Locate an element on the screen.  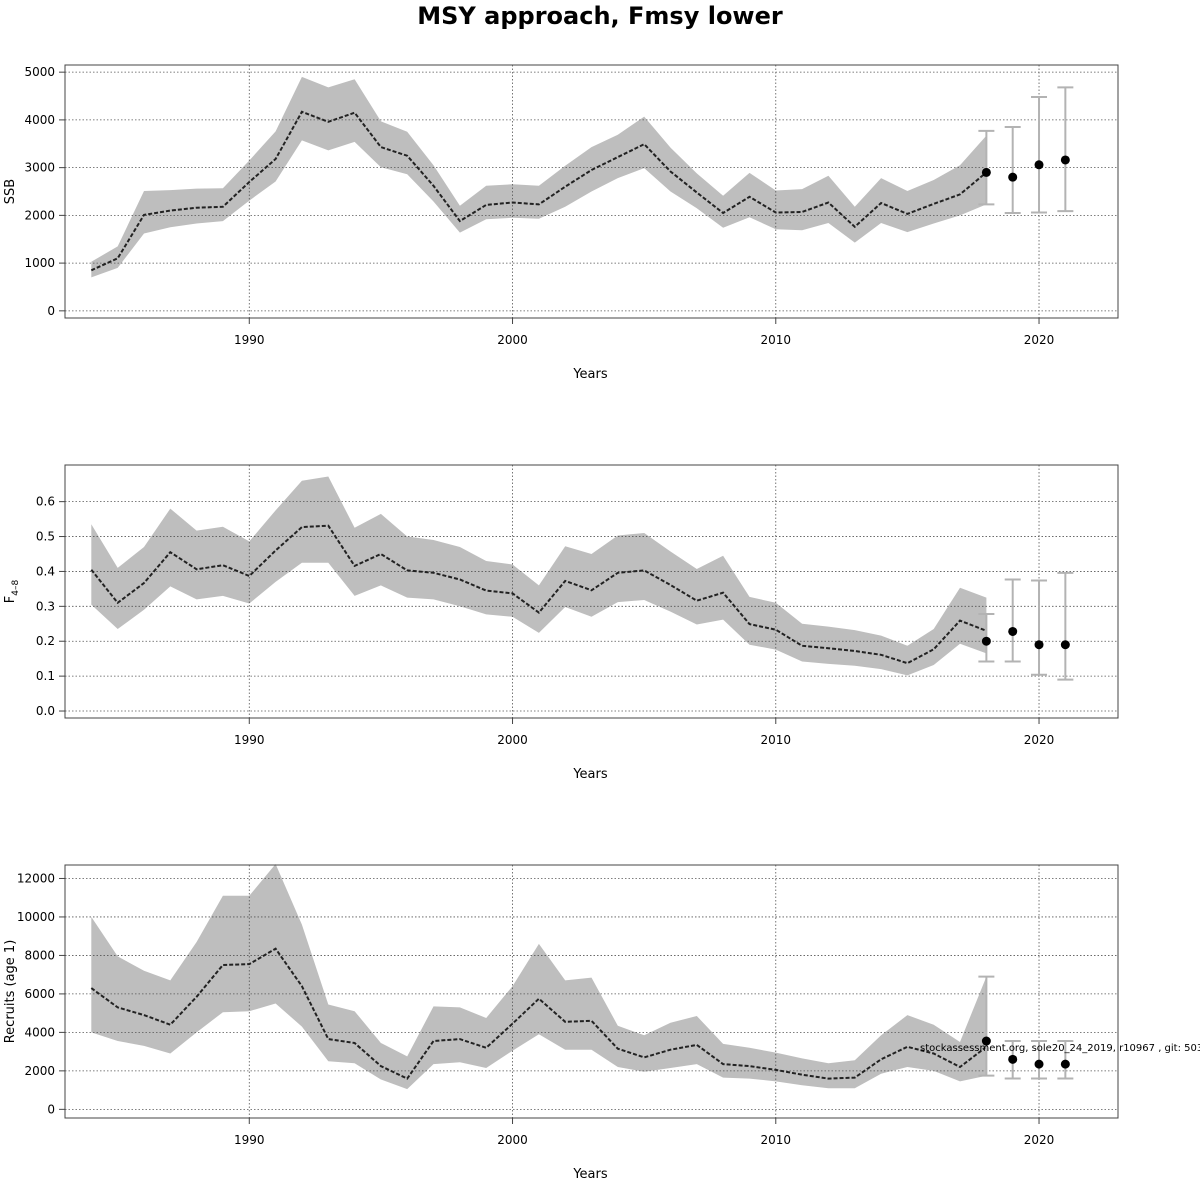
f-estimate-line is located at coordinates (538, 594).